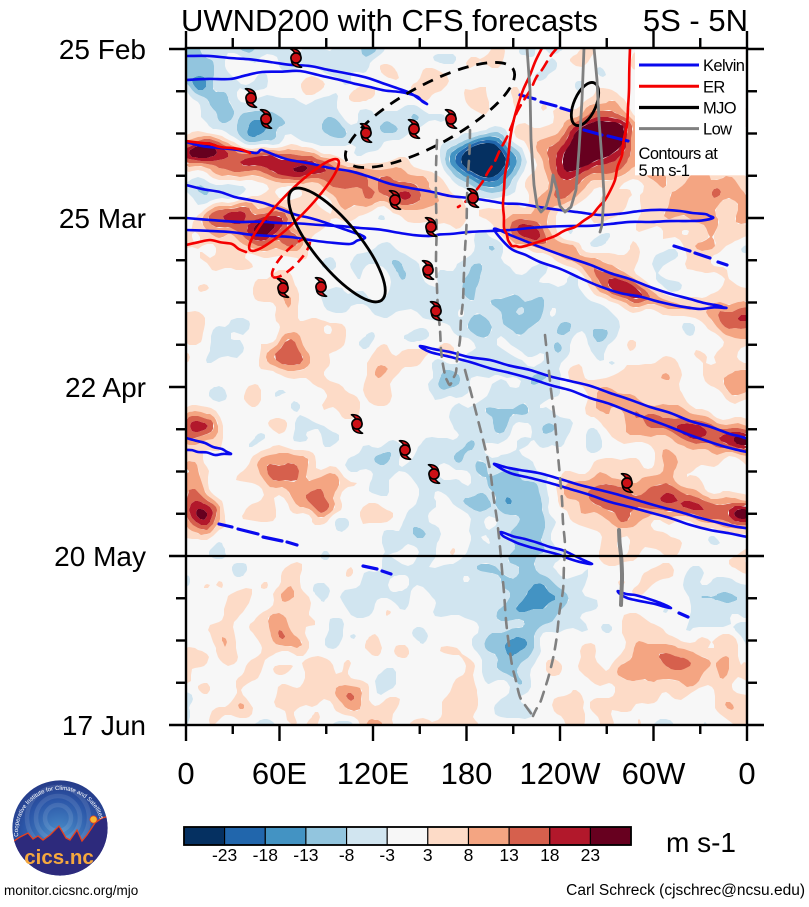 The image size is (809, 907). I want to click on svg-text: 22 Apr, so click(105, 387).